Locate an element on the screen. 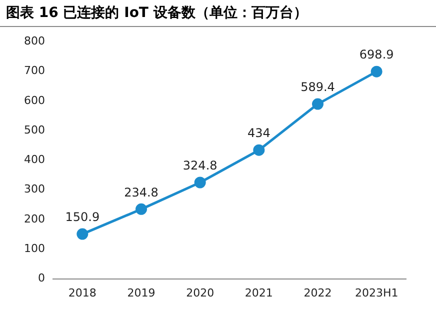 Image resolution: width=436 pixels, height=320 pixels. chart-title: 图表 16 已连接的 IoT 设备数（单位：百万台） is located at coordinates (218, 13).